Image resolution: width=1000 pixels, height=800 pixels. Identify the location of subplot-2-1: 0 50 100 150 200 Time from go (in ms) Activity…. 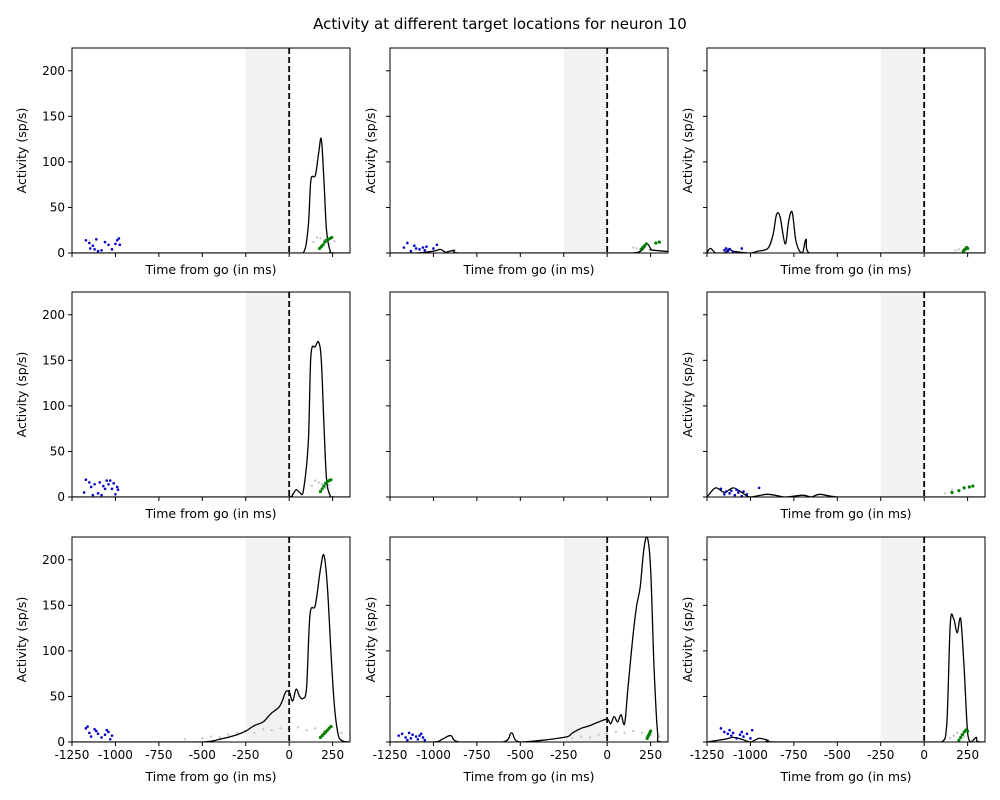
(210, 406).